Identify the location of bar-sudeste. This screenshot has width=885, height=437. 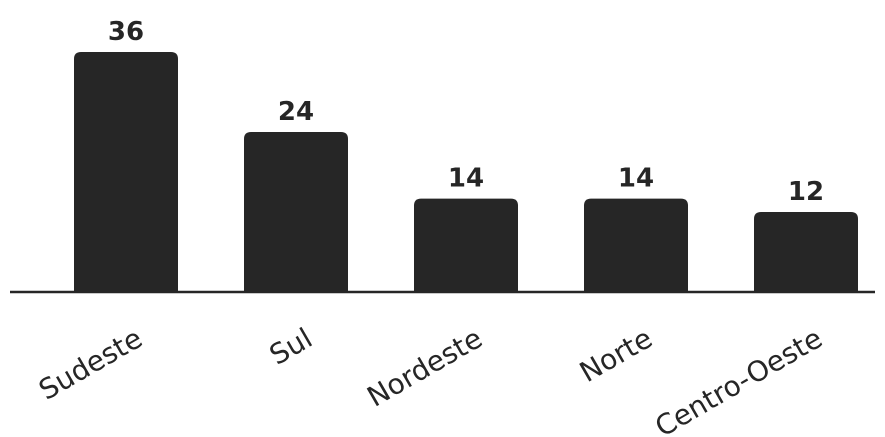
(126, 172).